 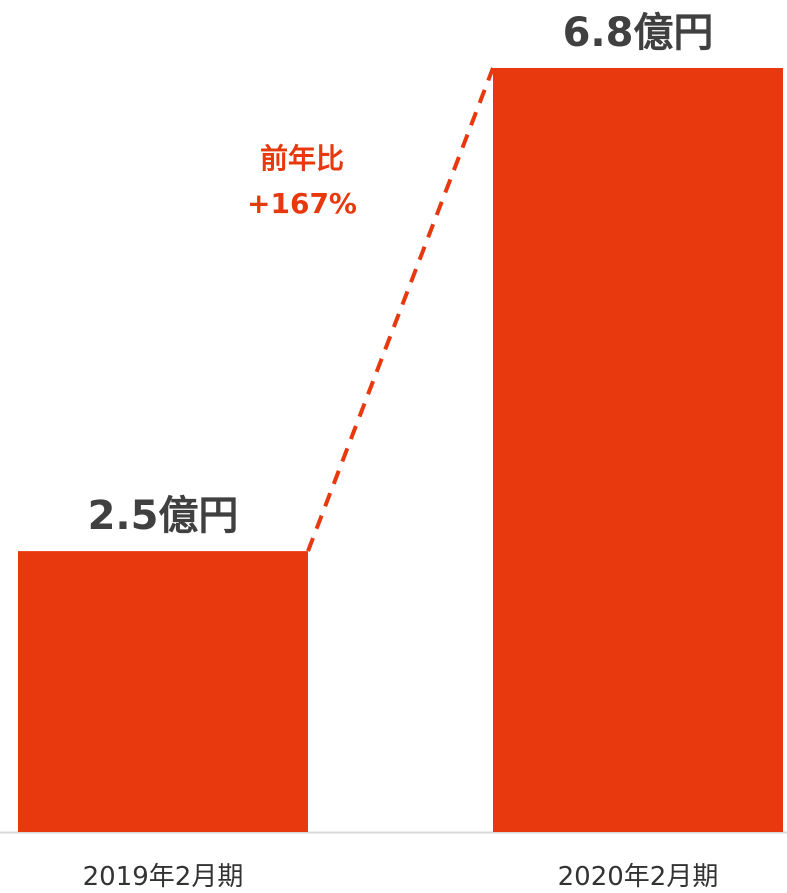 I want to click on value-label-1: 2.5億円, so click(x=163, y=516).